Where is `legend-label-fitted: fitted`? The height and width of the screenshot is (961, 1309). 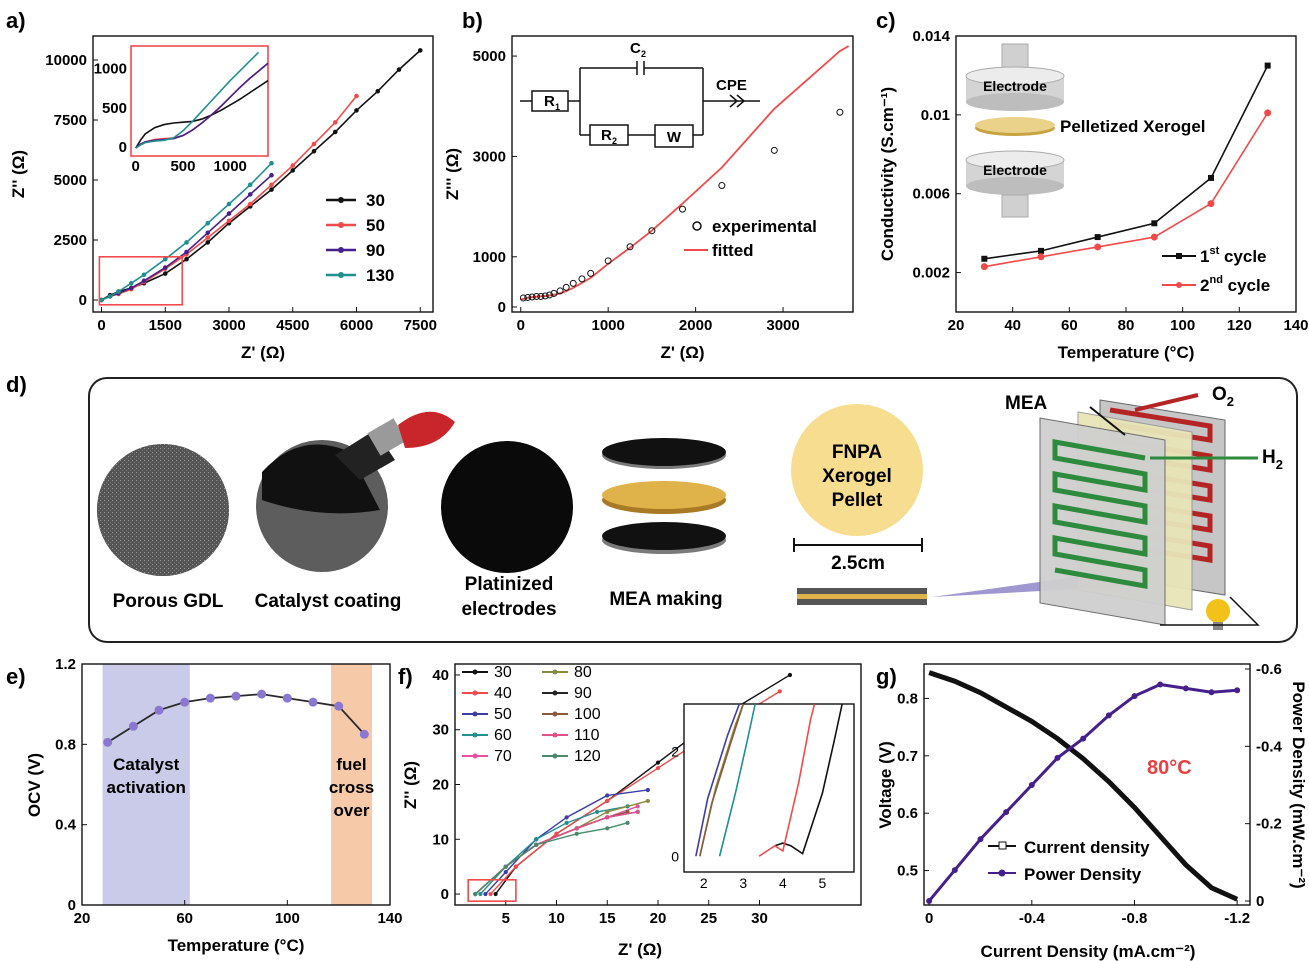 legend-label-fitted: fitted is located at coordinates (733, 250).